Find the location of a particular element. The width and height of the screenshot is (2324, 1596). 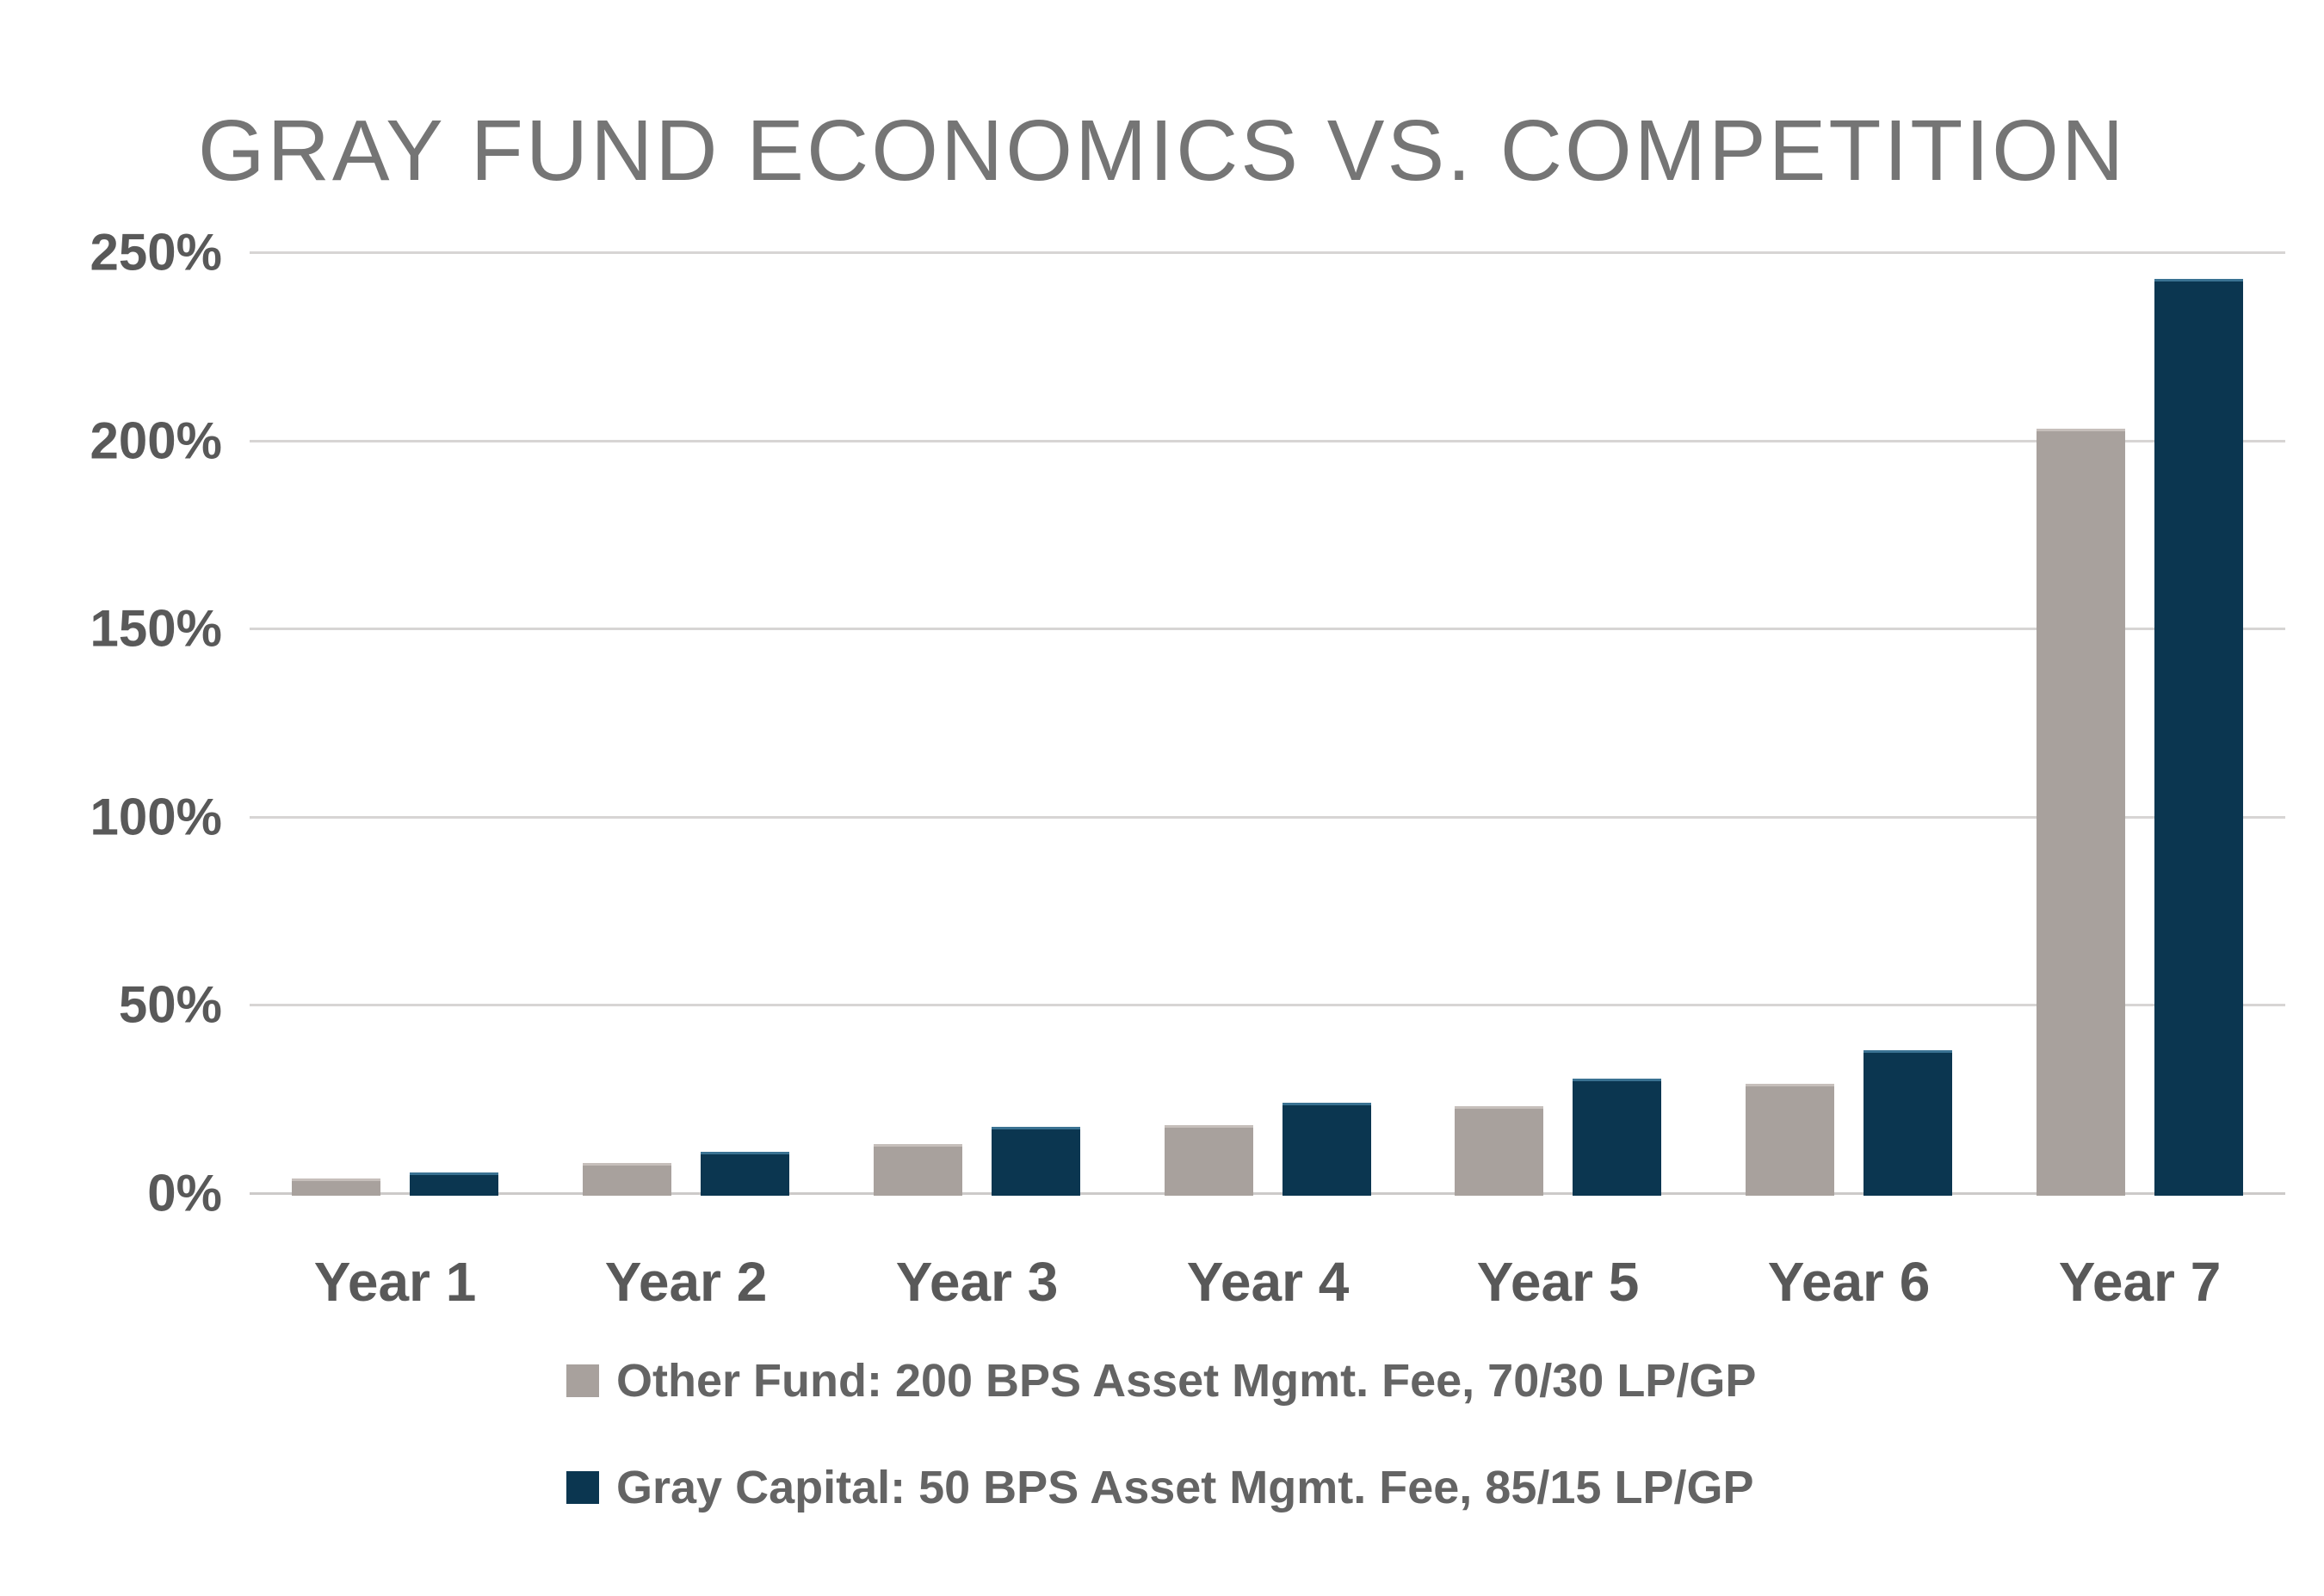

y-tick-label-100pct: 100% is located at coordinates (156, 817).